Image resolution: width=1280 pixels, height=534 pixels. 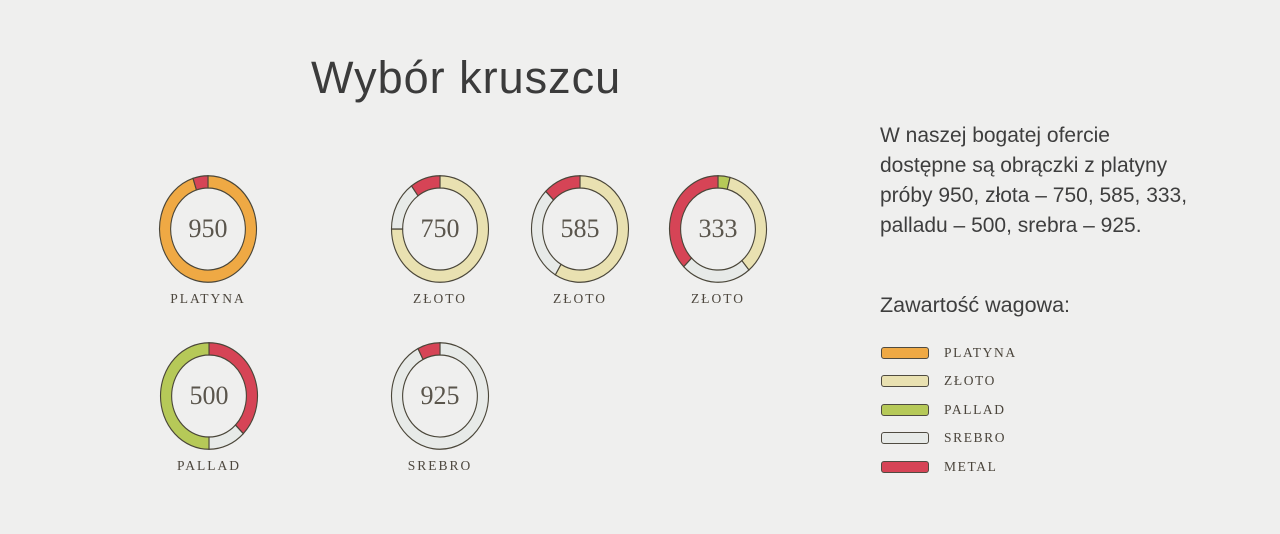 I want to click on donut-value: 925, so click(x=440, y=395).